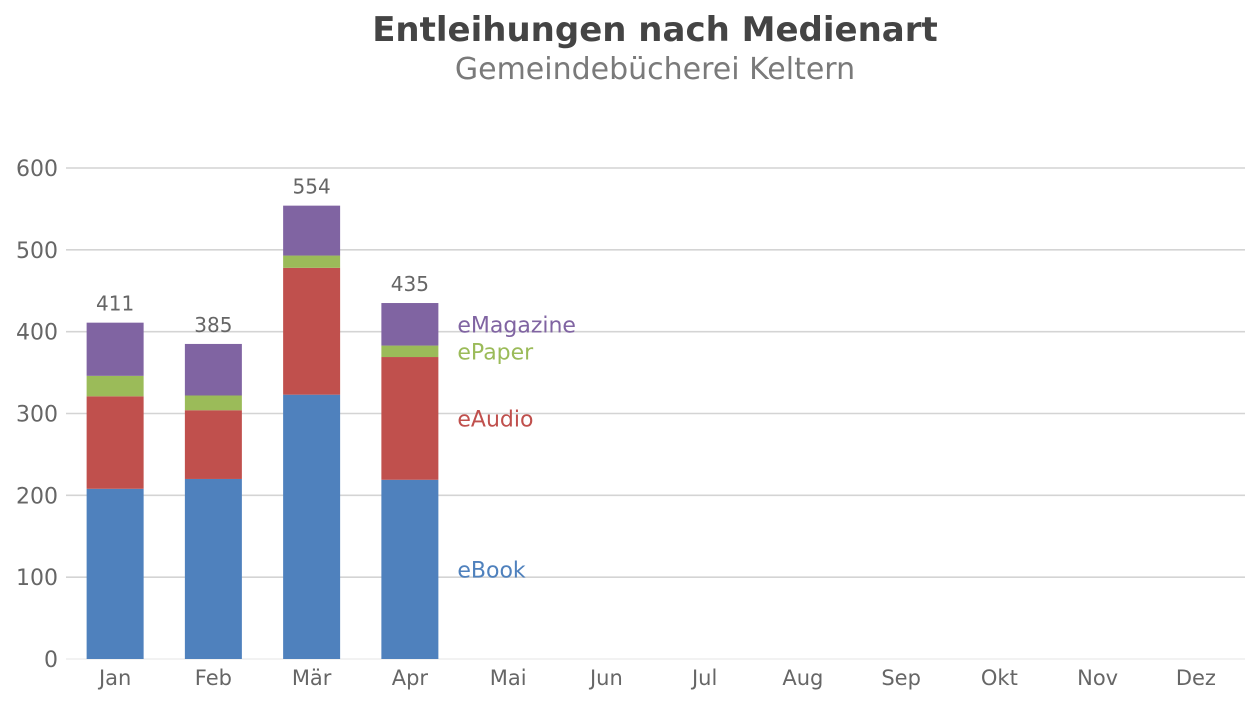 The height and width of the screenshot is (704, 1259). Describe the element at coordinates (115, 304) in the screenshot. I see `total-label: 411` at that location.